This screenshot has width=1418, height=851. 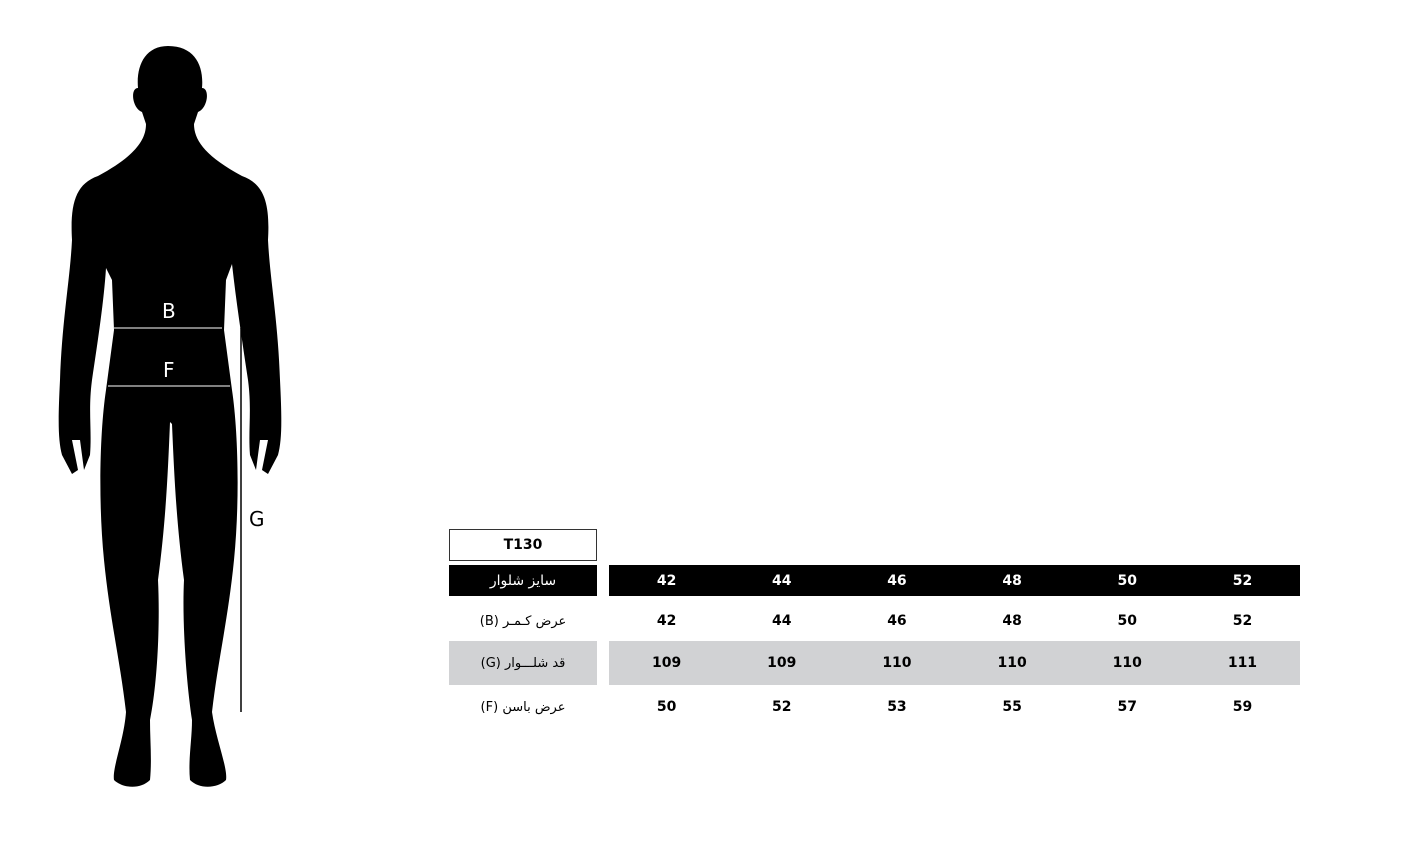 What do you see at coordinates (897, 580) in the screenshot?
I see `size-header: 46` at bounding box center [897, 580].